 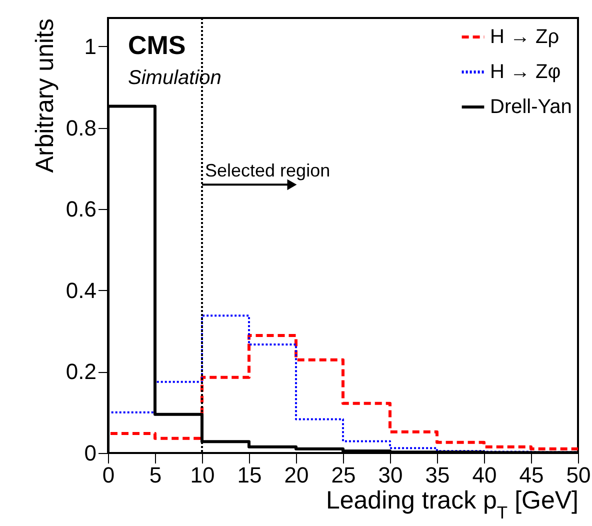 What do you see at coordinates (296, 475) in the screenshot?
I see `x-tick-label: 20` at bounding box center [296, 475].